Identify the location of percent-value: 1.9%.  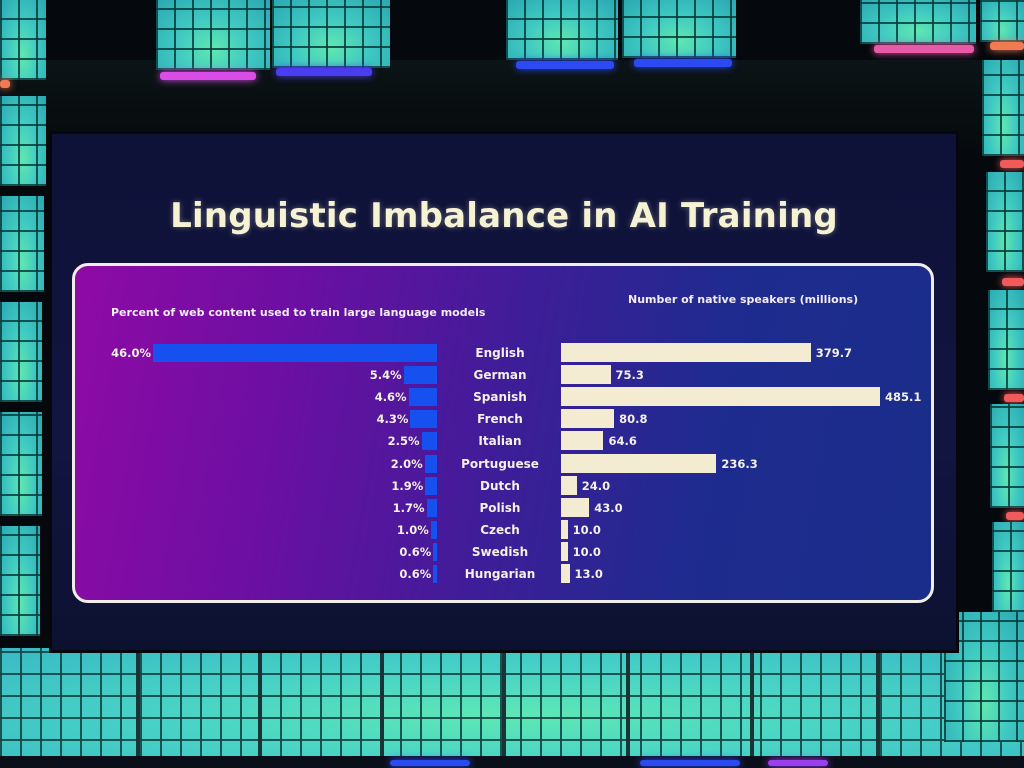
(407, 485).